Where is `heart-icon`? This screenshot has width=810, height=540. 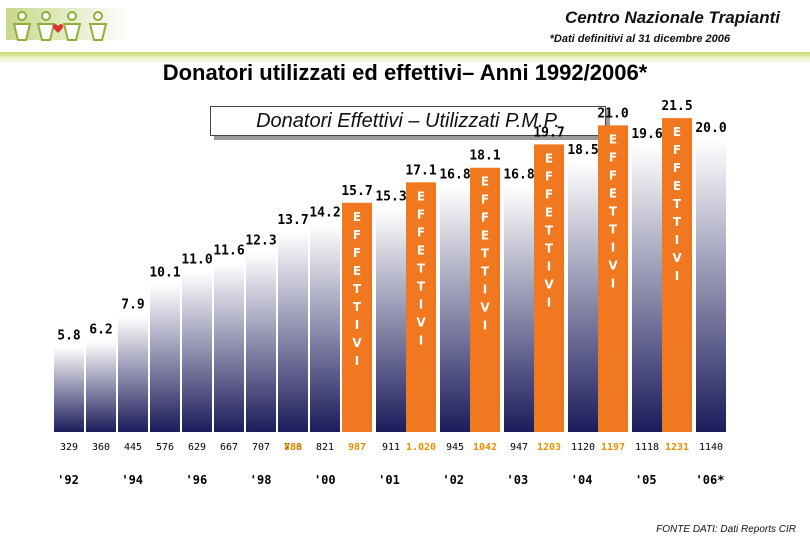
heart-icon is located at coordinates (58, 28).